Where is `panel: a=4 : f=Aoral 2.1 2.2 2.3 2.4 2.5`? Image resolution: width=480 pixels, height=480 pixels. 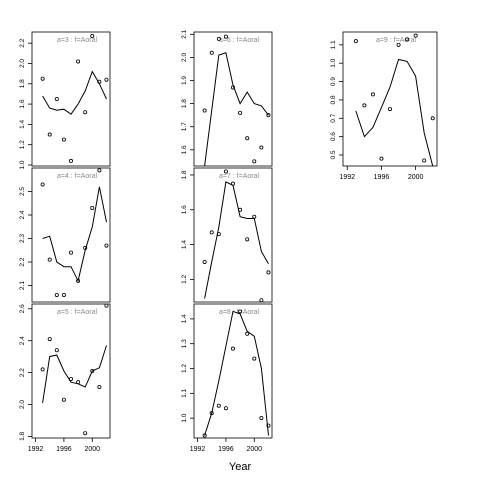 panel: a=4 : f=Aoral 2.1 2.2 2.3 2.4 2.5 is located at coordinates (65, 235).